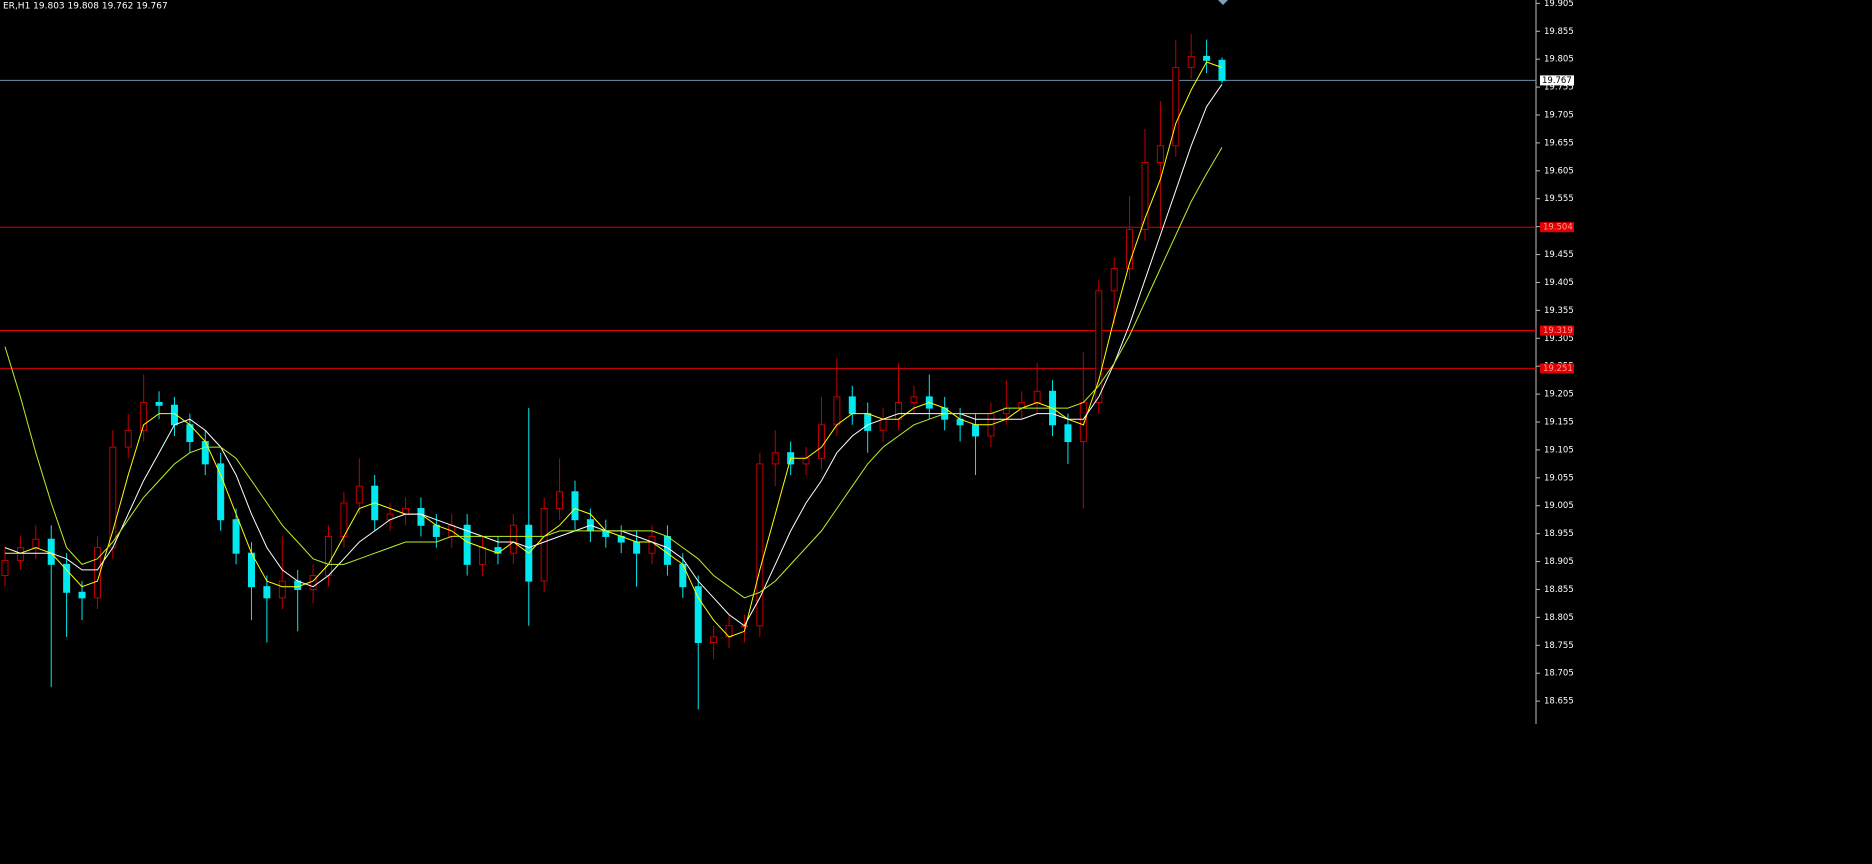 This screenshot has height=864, width=1872. What do you see at coordinates (1559, 702) in the screenshot?
I see `y-tick-label: 18.655` at bounding box center [1559, 702].